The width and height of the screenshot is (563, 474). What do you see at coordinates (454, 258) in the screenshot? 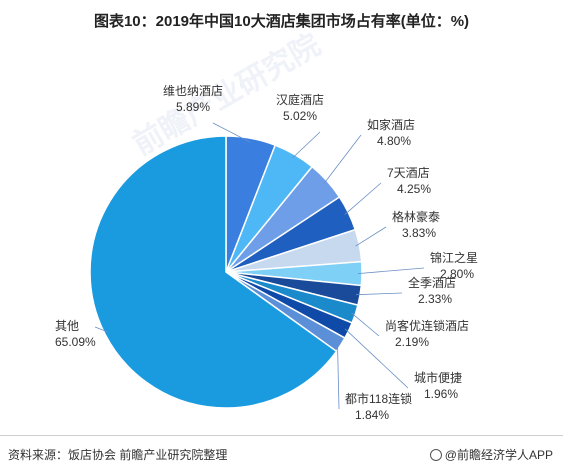
I see `slice-label-5: 锦江之星` at bounding box center [454, 258].